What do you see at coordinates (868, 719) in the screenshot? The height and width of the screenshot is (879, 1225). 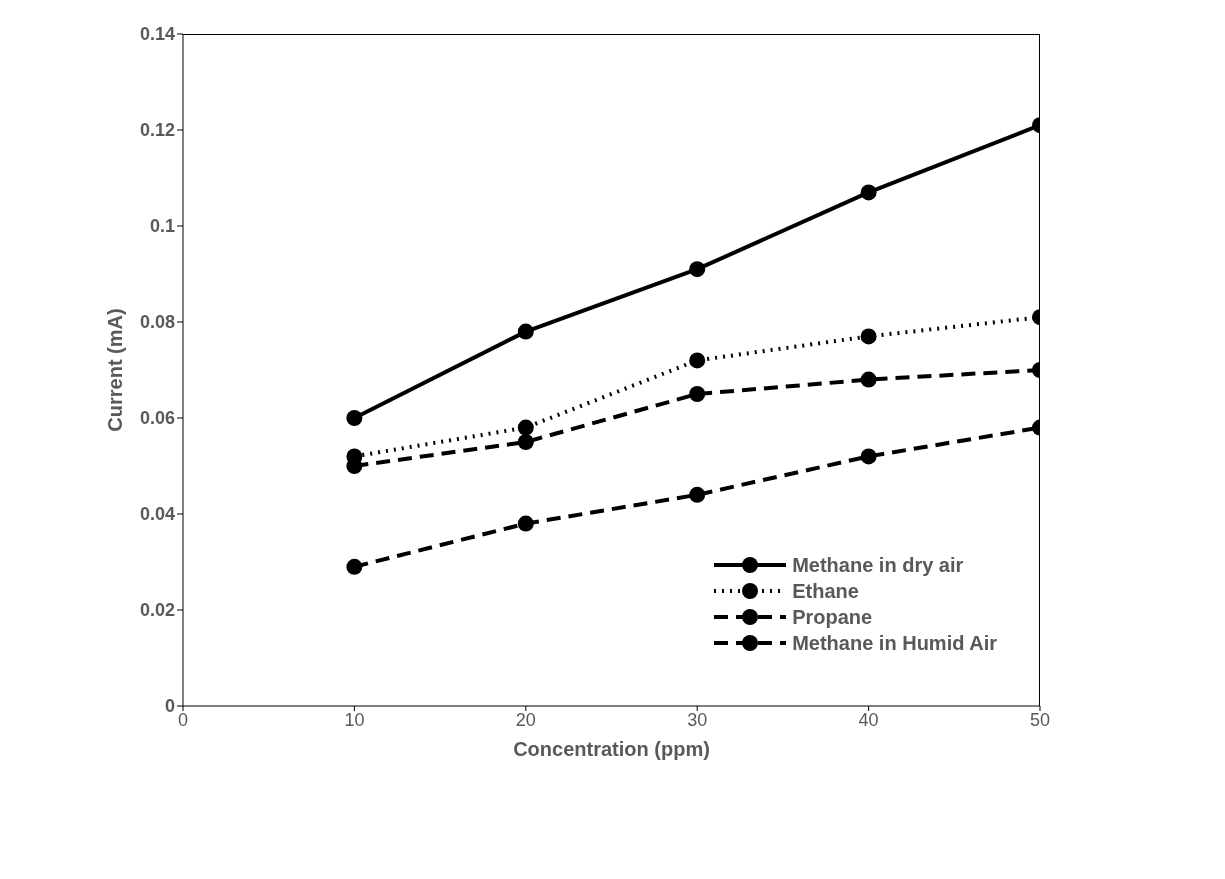 I see `x-tick-label: 40` at bounding box center [868, 719].